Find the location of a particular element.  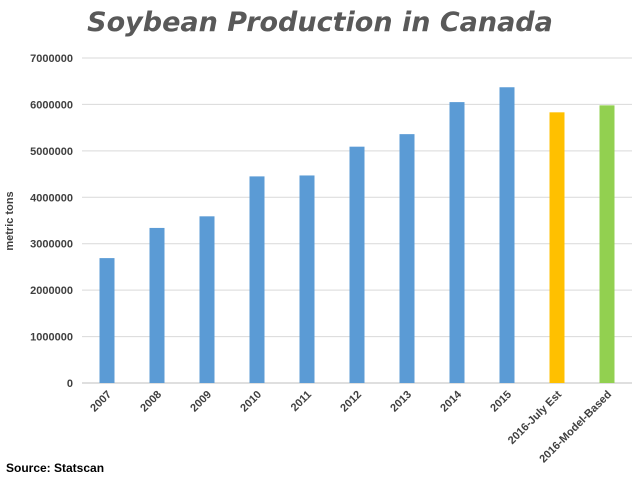

y-tick-label: 7000000 is located at coordinates (51, 59).